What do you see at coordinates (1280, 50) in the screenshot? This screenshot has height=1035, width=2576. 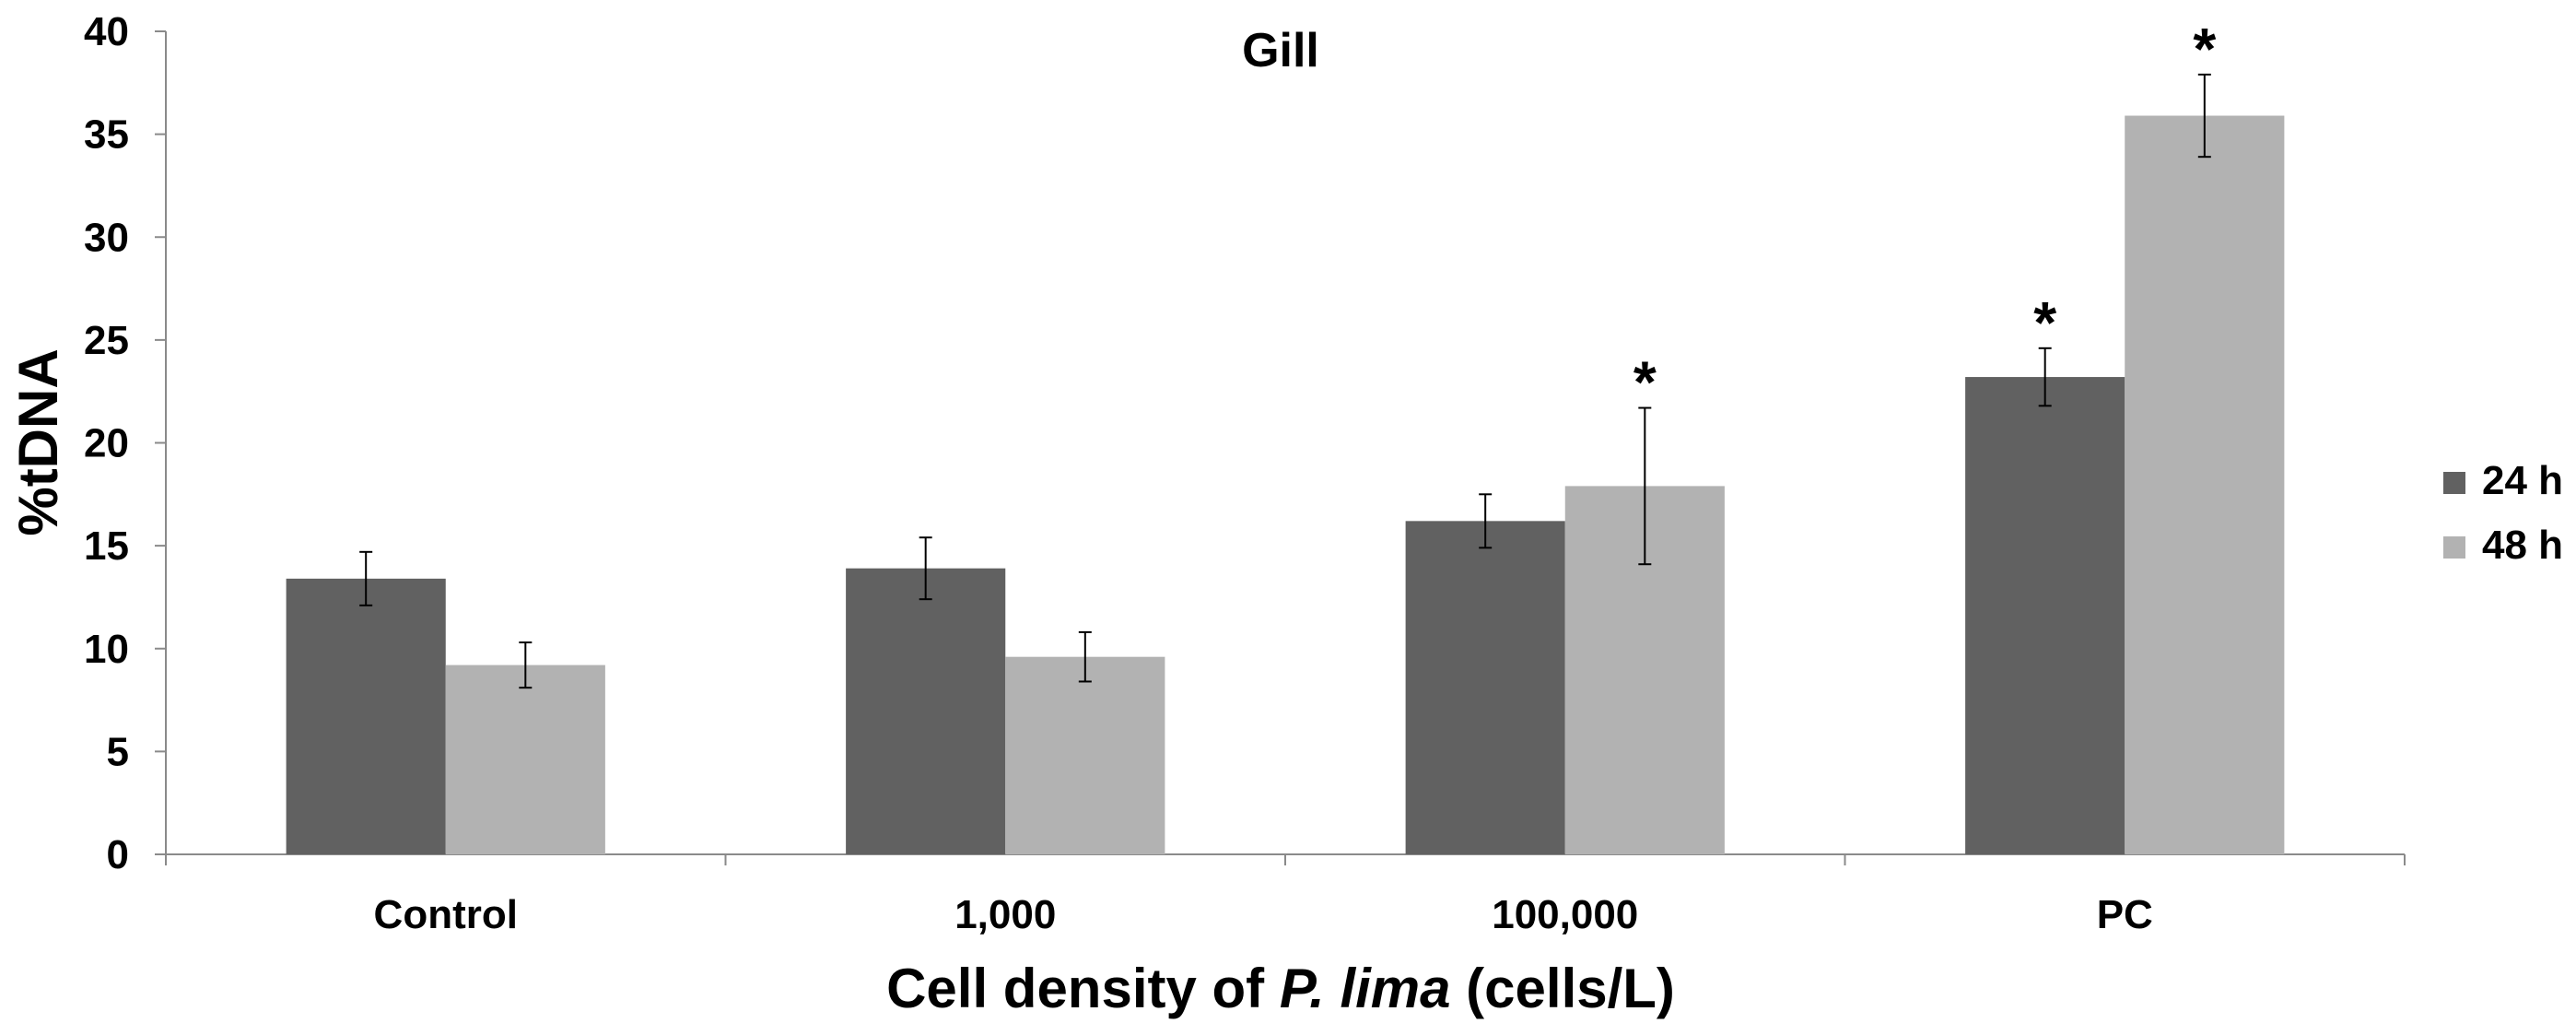 I see `chart-title: Gill` at bounding box center [1280, 50].